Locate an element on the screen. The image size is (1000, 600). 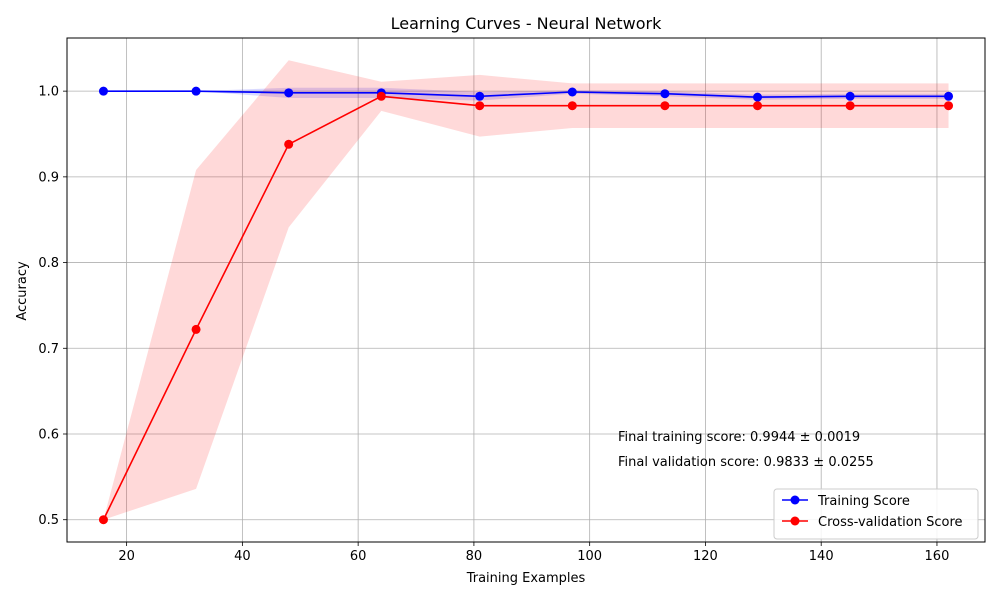
x-tick-label: 80 is located at coordinates (474, 556).